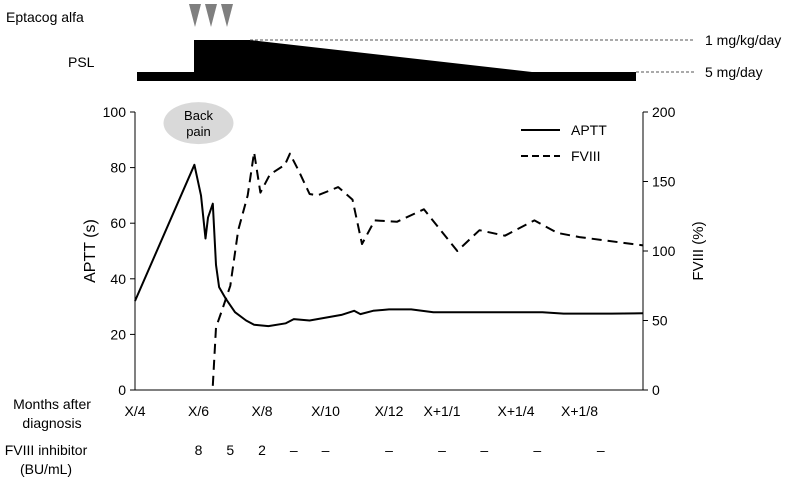 This screenshot has width=800, height=481. Describe the element at coordinates (118, 279) in the screenshot. I see `left-y-tick-label: 40` at that location.